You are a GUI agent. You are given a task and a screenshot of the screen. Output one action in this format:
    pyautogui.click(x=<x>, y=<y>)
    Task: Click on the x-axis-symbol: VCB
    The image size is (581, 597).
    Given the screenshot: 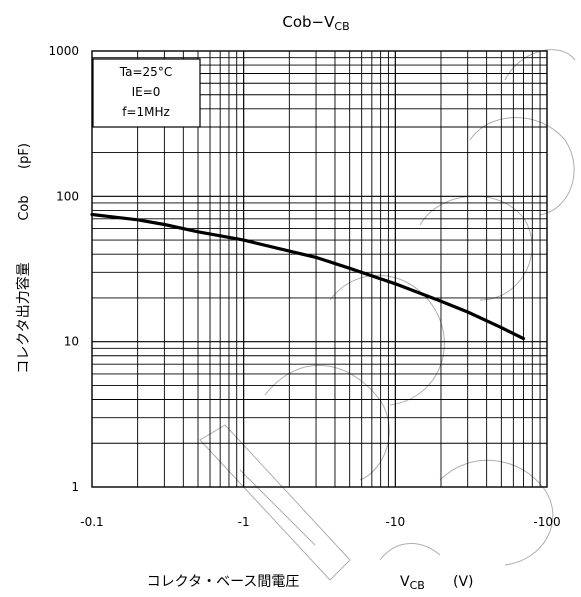 What is the action you would take?
    pyautogui.click(x=412, y=583)
    